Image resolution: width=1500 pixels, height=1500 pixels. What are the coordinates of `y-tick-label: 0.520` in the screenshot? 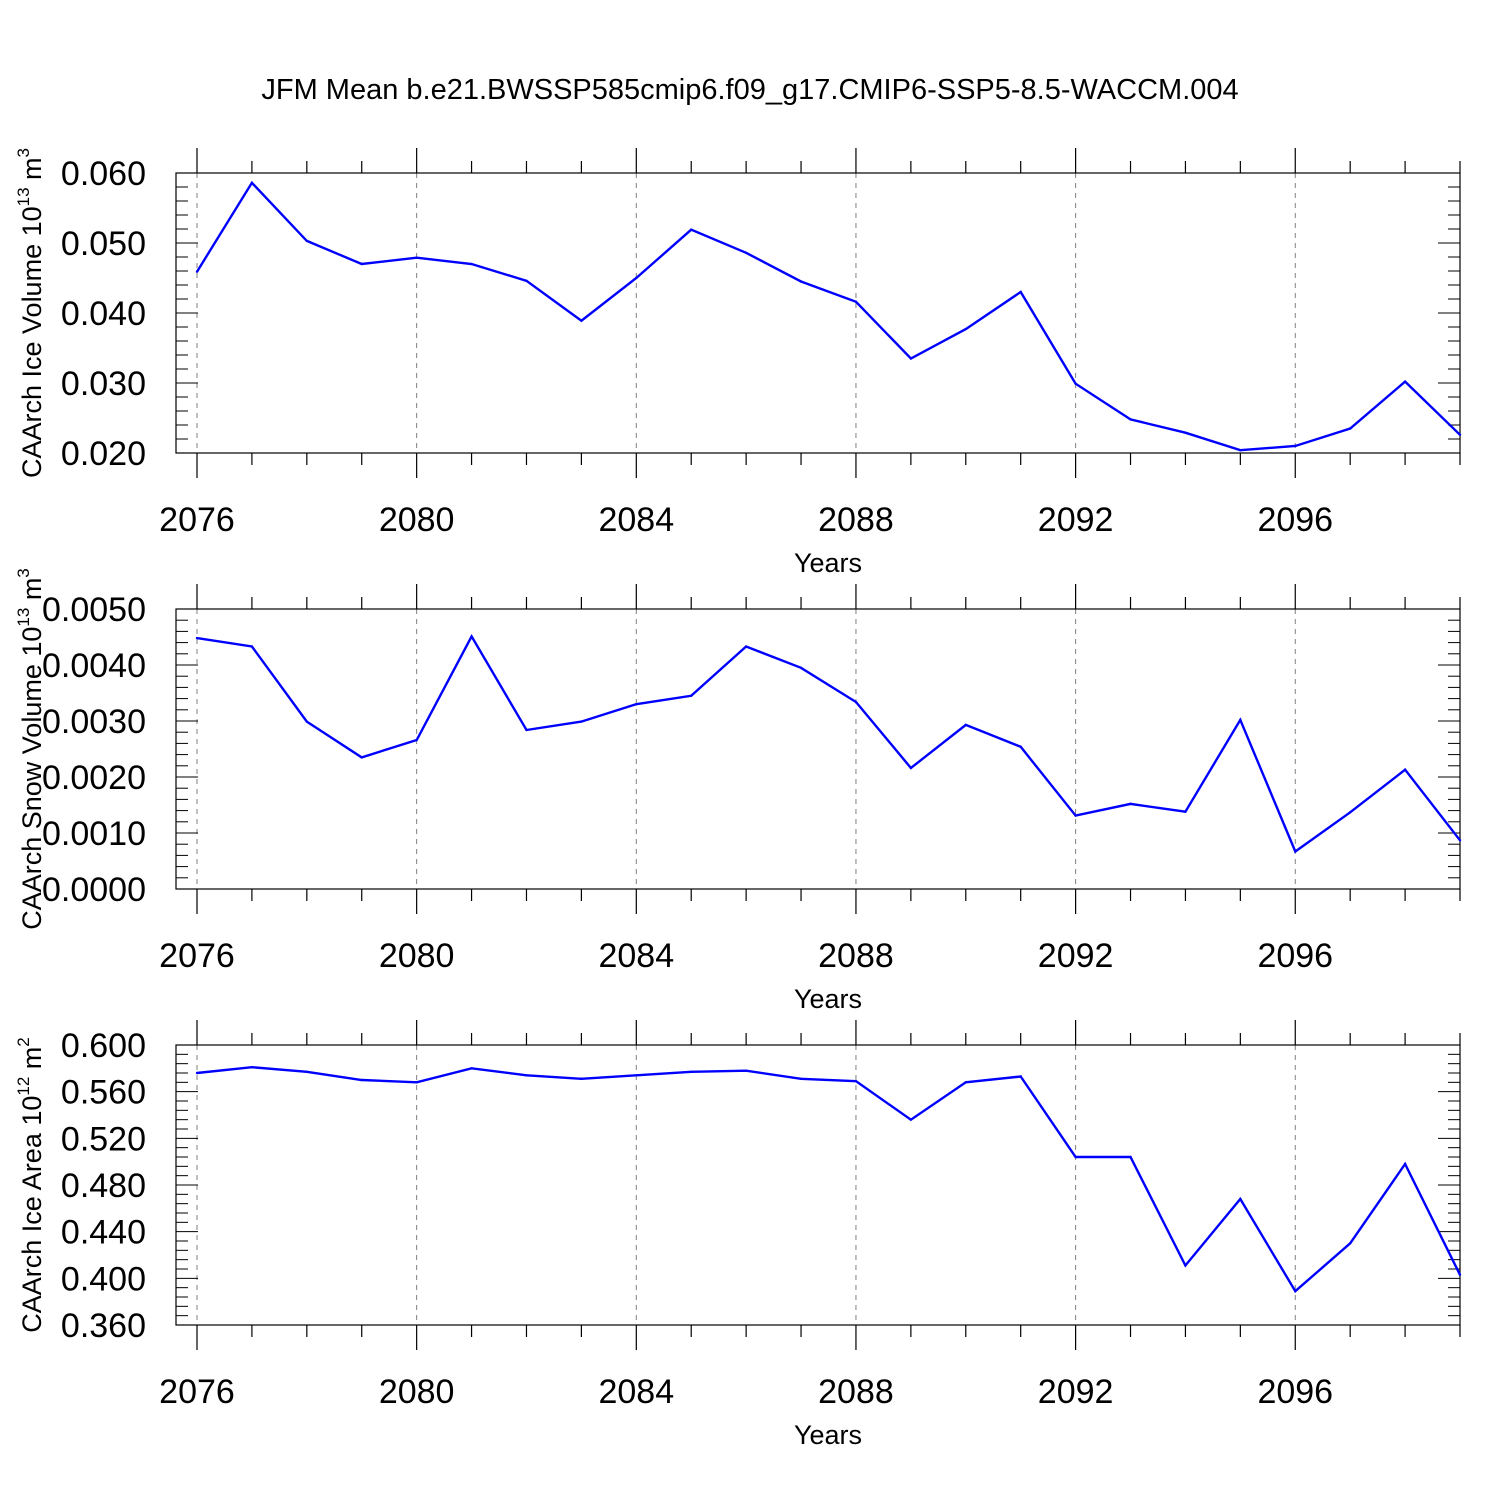 It's located at (103, 1139).